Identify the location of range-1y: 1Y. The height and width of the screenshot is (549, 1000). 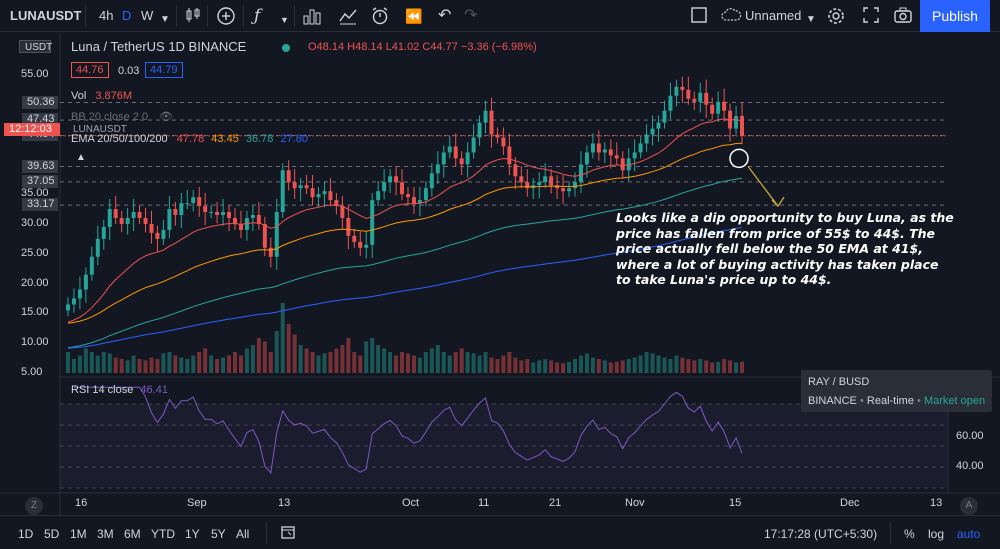
(192, 534).